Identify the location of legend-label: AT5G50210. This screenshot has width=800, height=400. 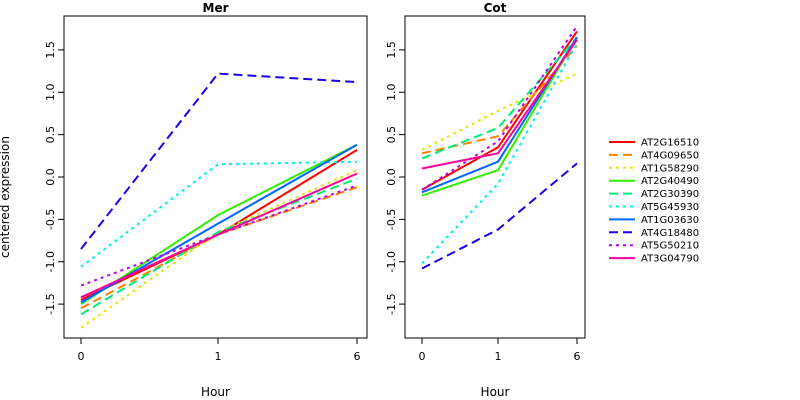
(670, 246).